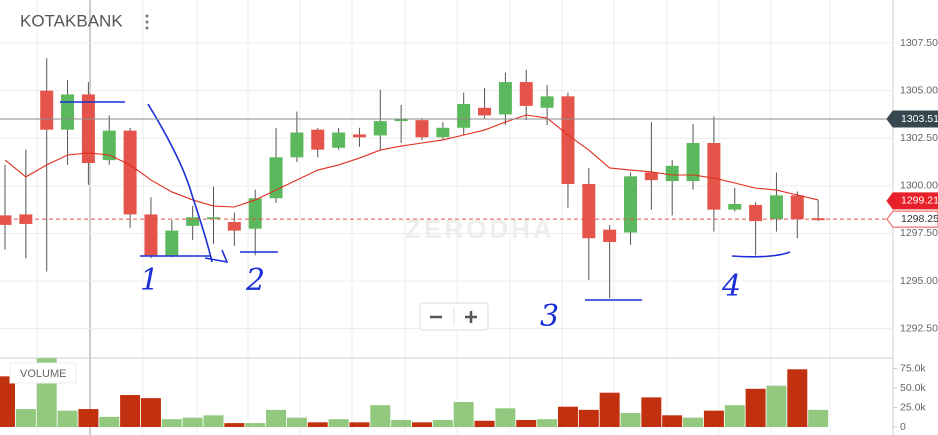 The height and width of the screenshot is (435, 938). What do you see at coordinates (71, 20) in the screenshot?
I see `chart-title: KOTAKBANK` at bounding box center [71, 20].